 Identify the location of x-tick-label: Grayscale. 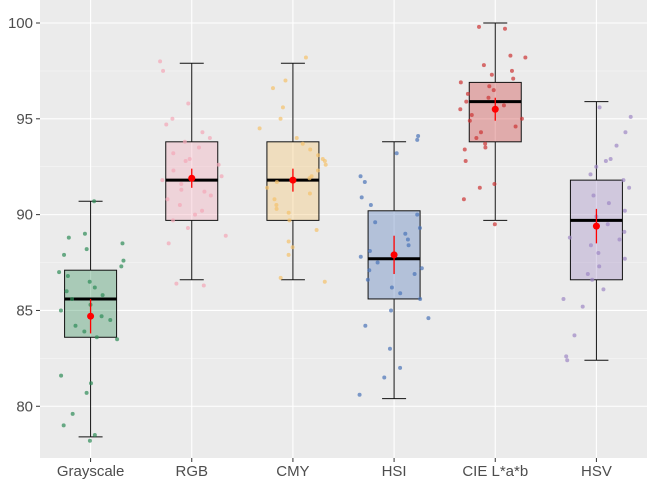
(91, 471).